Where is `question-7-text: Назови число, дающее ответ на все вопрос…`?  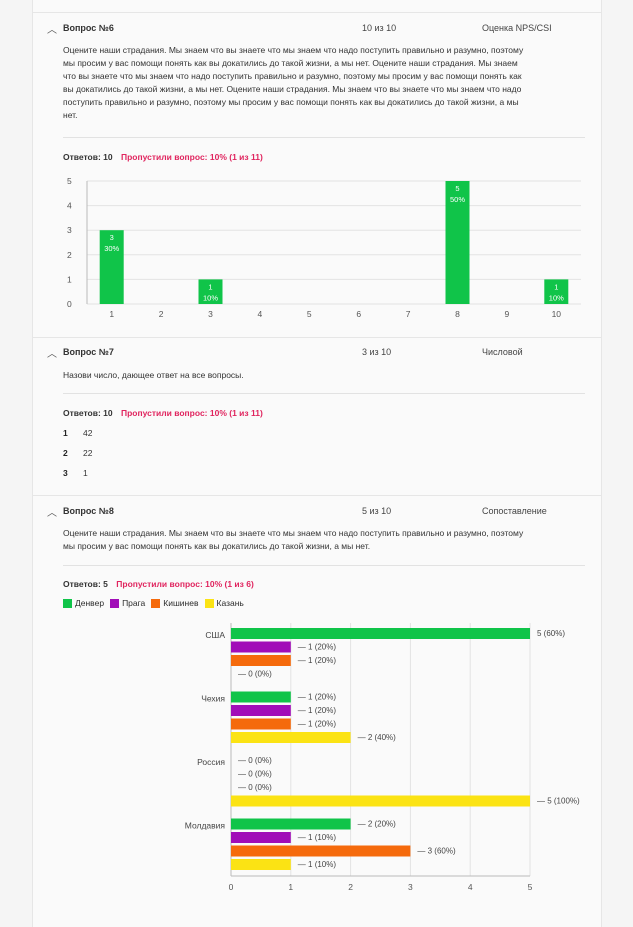
question-7-text: Назови число, дающее ответ на все вопрос… is located at coordinates (153, 375).